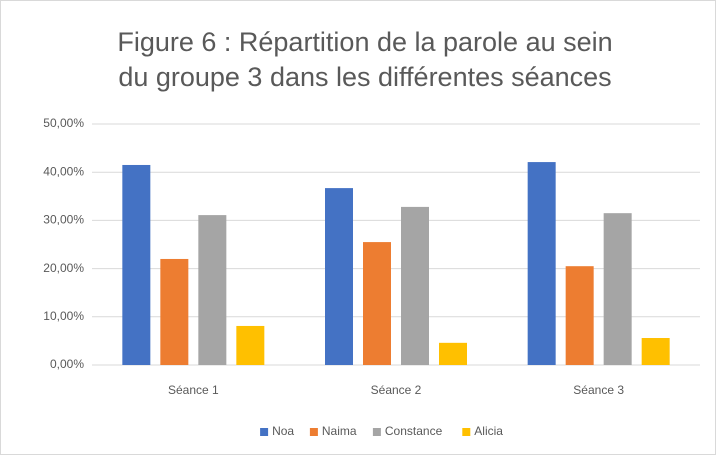 The image size is (716, 455). I want to click on x-tick-label: Séance 3, so click(598, 390).